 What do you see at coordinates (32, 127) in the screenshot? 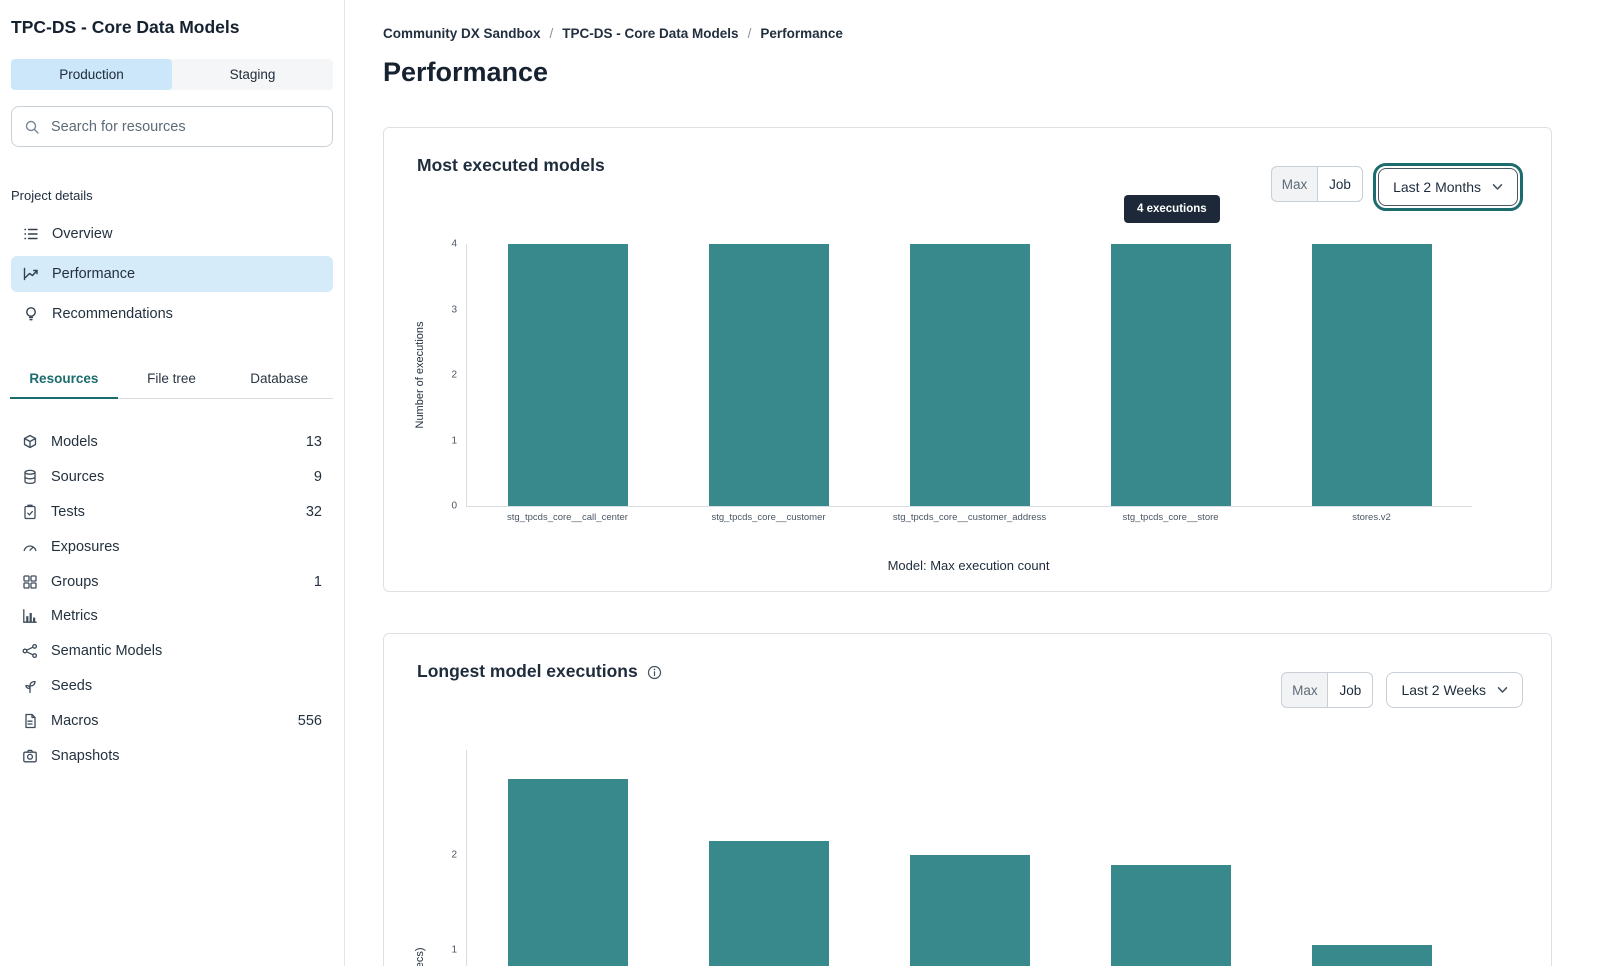
I see `search-icon` at bounding box center [32, 127].